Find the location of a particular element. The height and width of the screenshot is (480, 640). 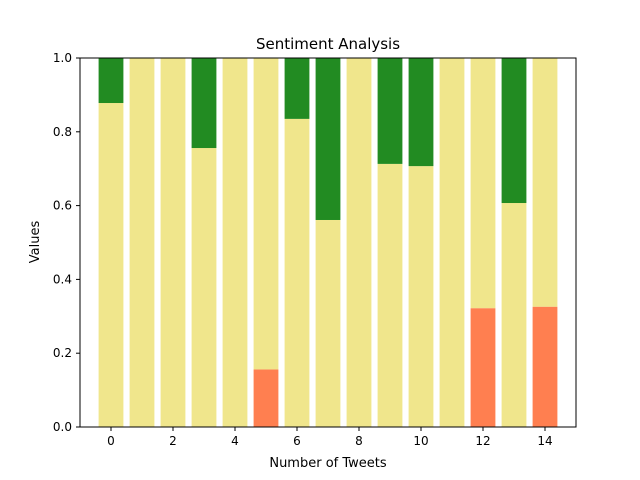

y-tick-label: 1.0 is located at coordinates (62, 58).